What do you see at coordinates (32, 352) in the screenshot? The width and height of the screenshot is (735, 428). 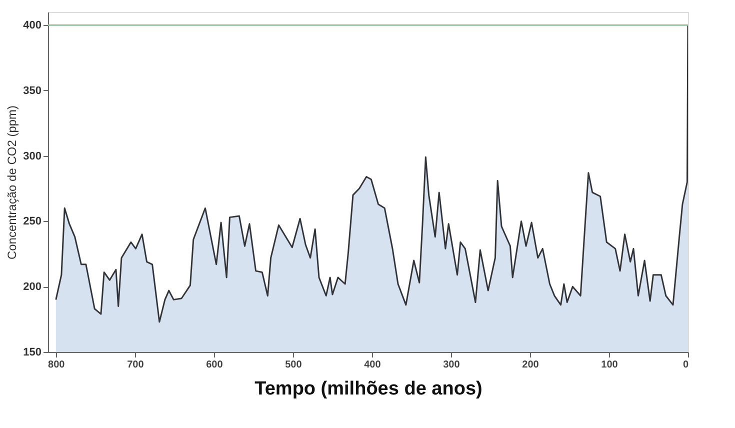 I see `y-tick-label: 150` at bounding box center [32, 352].